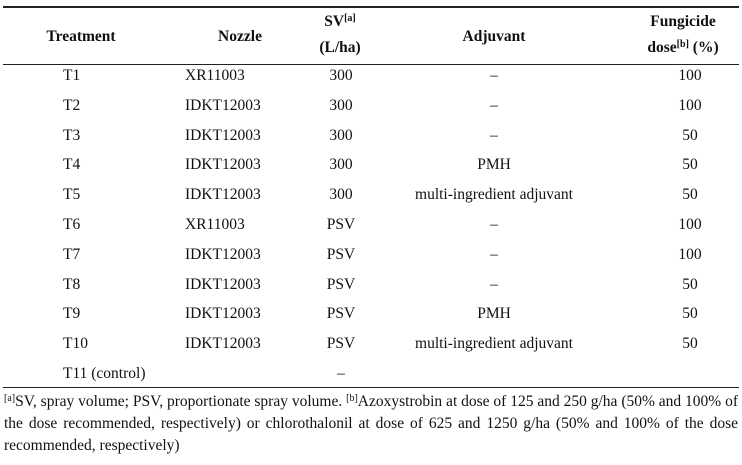  Describe the element at coordinates (683, 21) in the screenshot. I see `header-cell: Fungicide` at that location.